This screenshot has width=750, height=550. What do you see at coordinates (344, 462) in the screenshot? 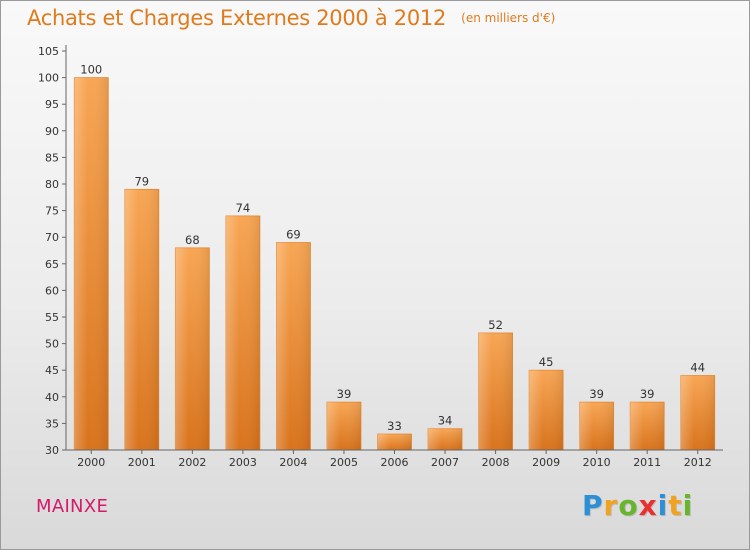
I see `x-tick-label: 2005` at bounding box center [344, 462].